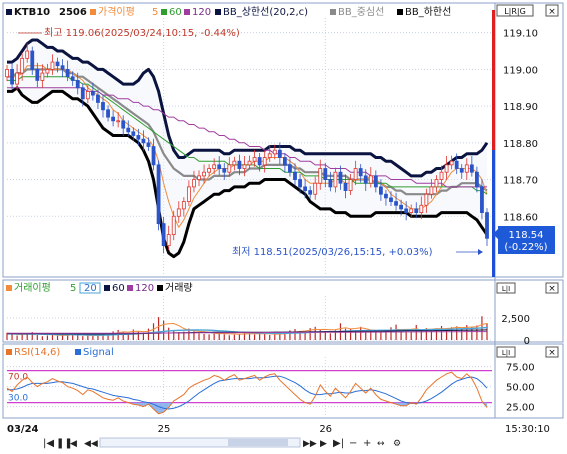 Image resolution: width=567 pixels, height=454 pixels. What do you see at coordinates (201, 12) in the screenshot?
I see `legend-ma120: 120` at bounding box center [201, 12].